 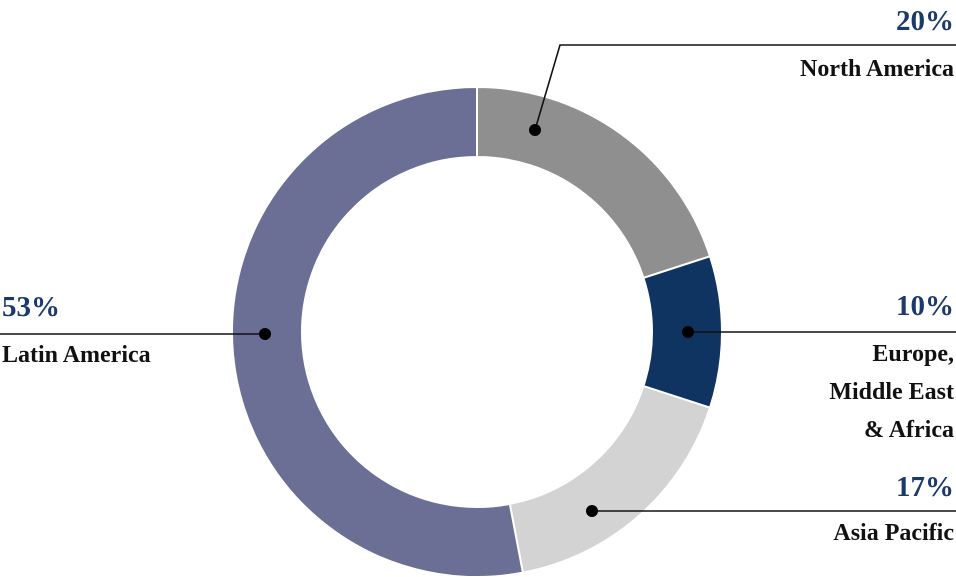 I want to click on slice-asia-pacific, so click(x=610, y=479).